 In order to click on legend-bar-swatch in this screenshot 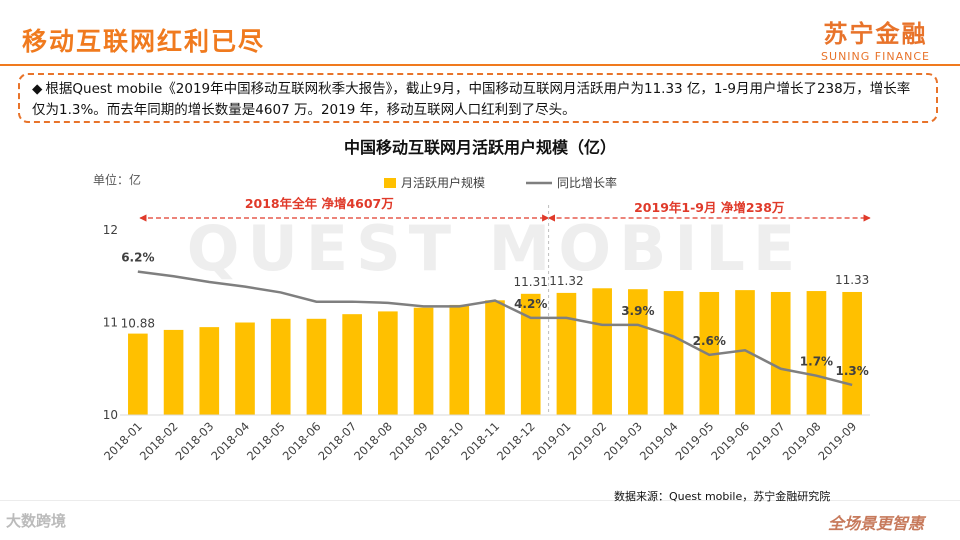, I will do `click(390, 183)`.